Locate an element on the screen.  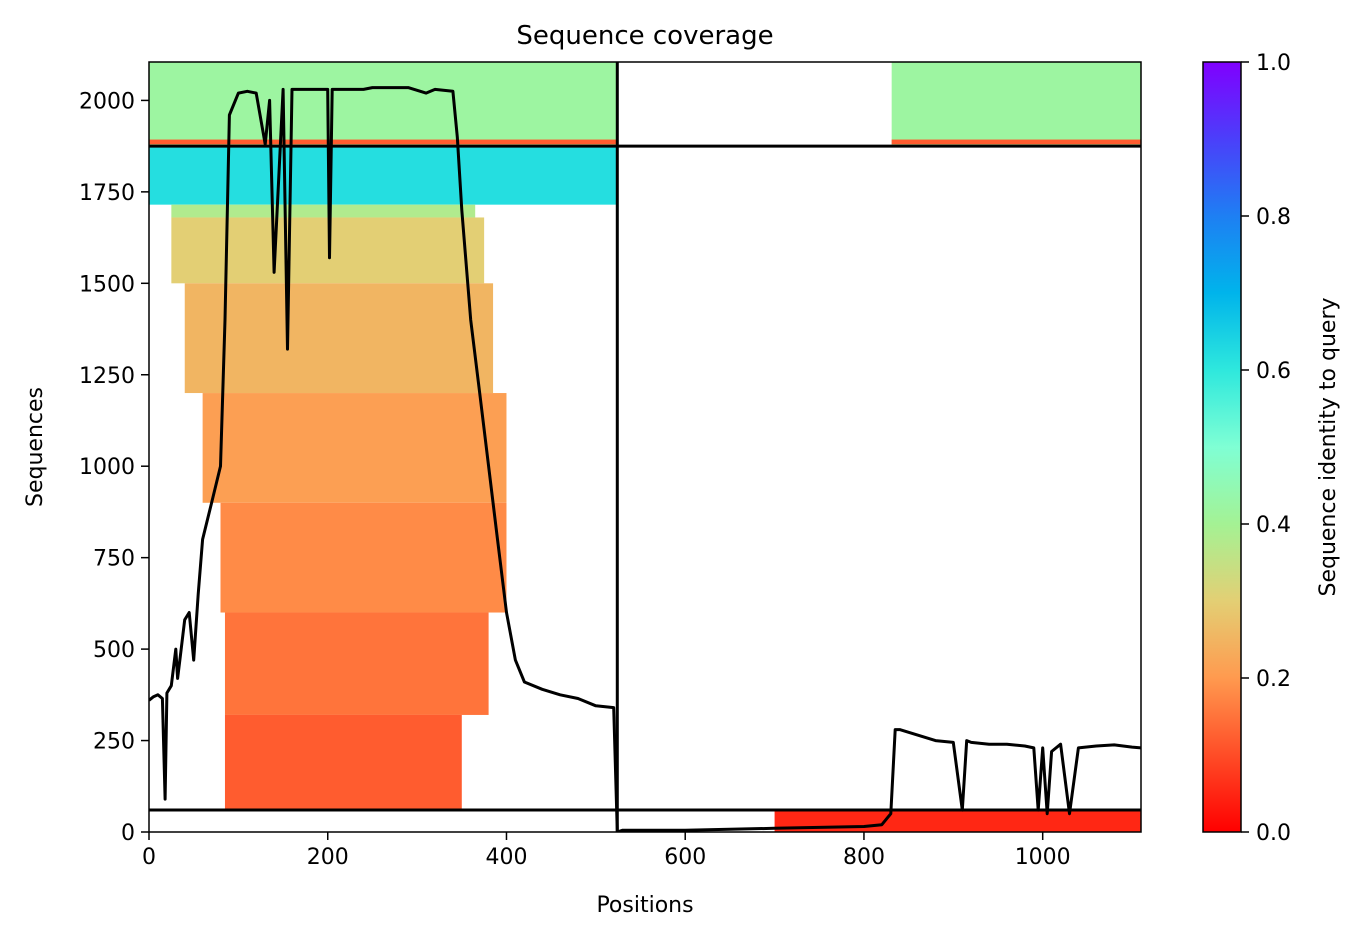
colorbar-tick-label: 0.6 is located at coordinates (1273, 371).